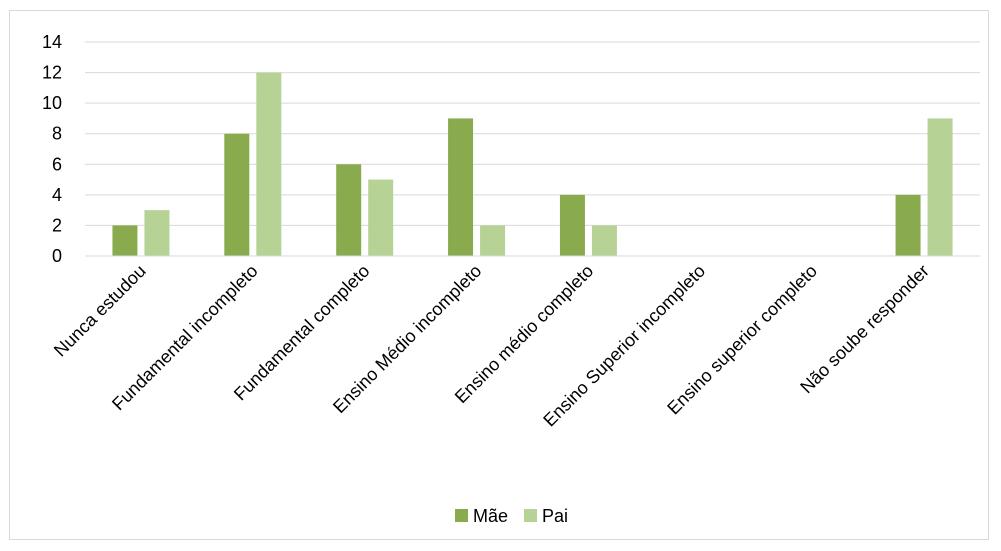 The height and width of the screenshot is (551, 1001). I want to click on y-tick-label: 2, so click(57, 225).